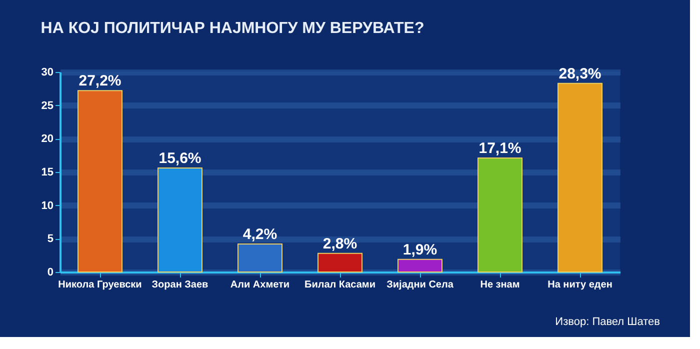 This screenshot has height=349, width=700. What do you see at coordinates (580, 285) in the screenshot?
I see `x-tick-label: На ниту еден` at bounding box center [580, 285].